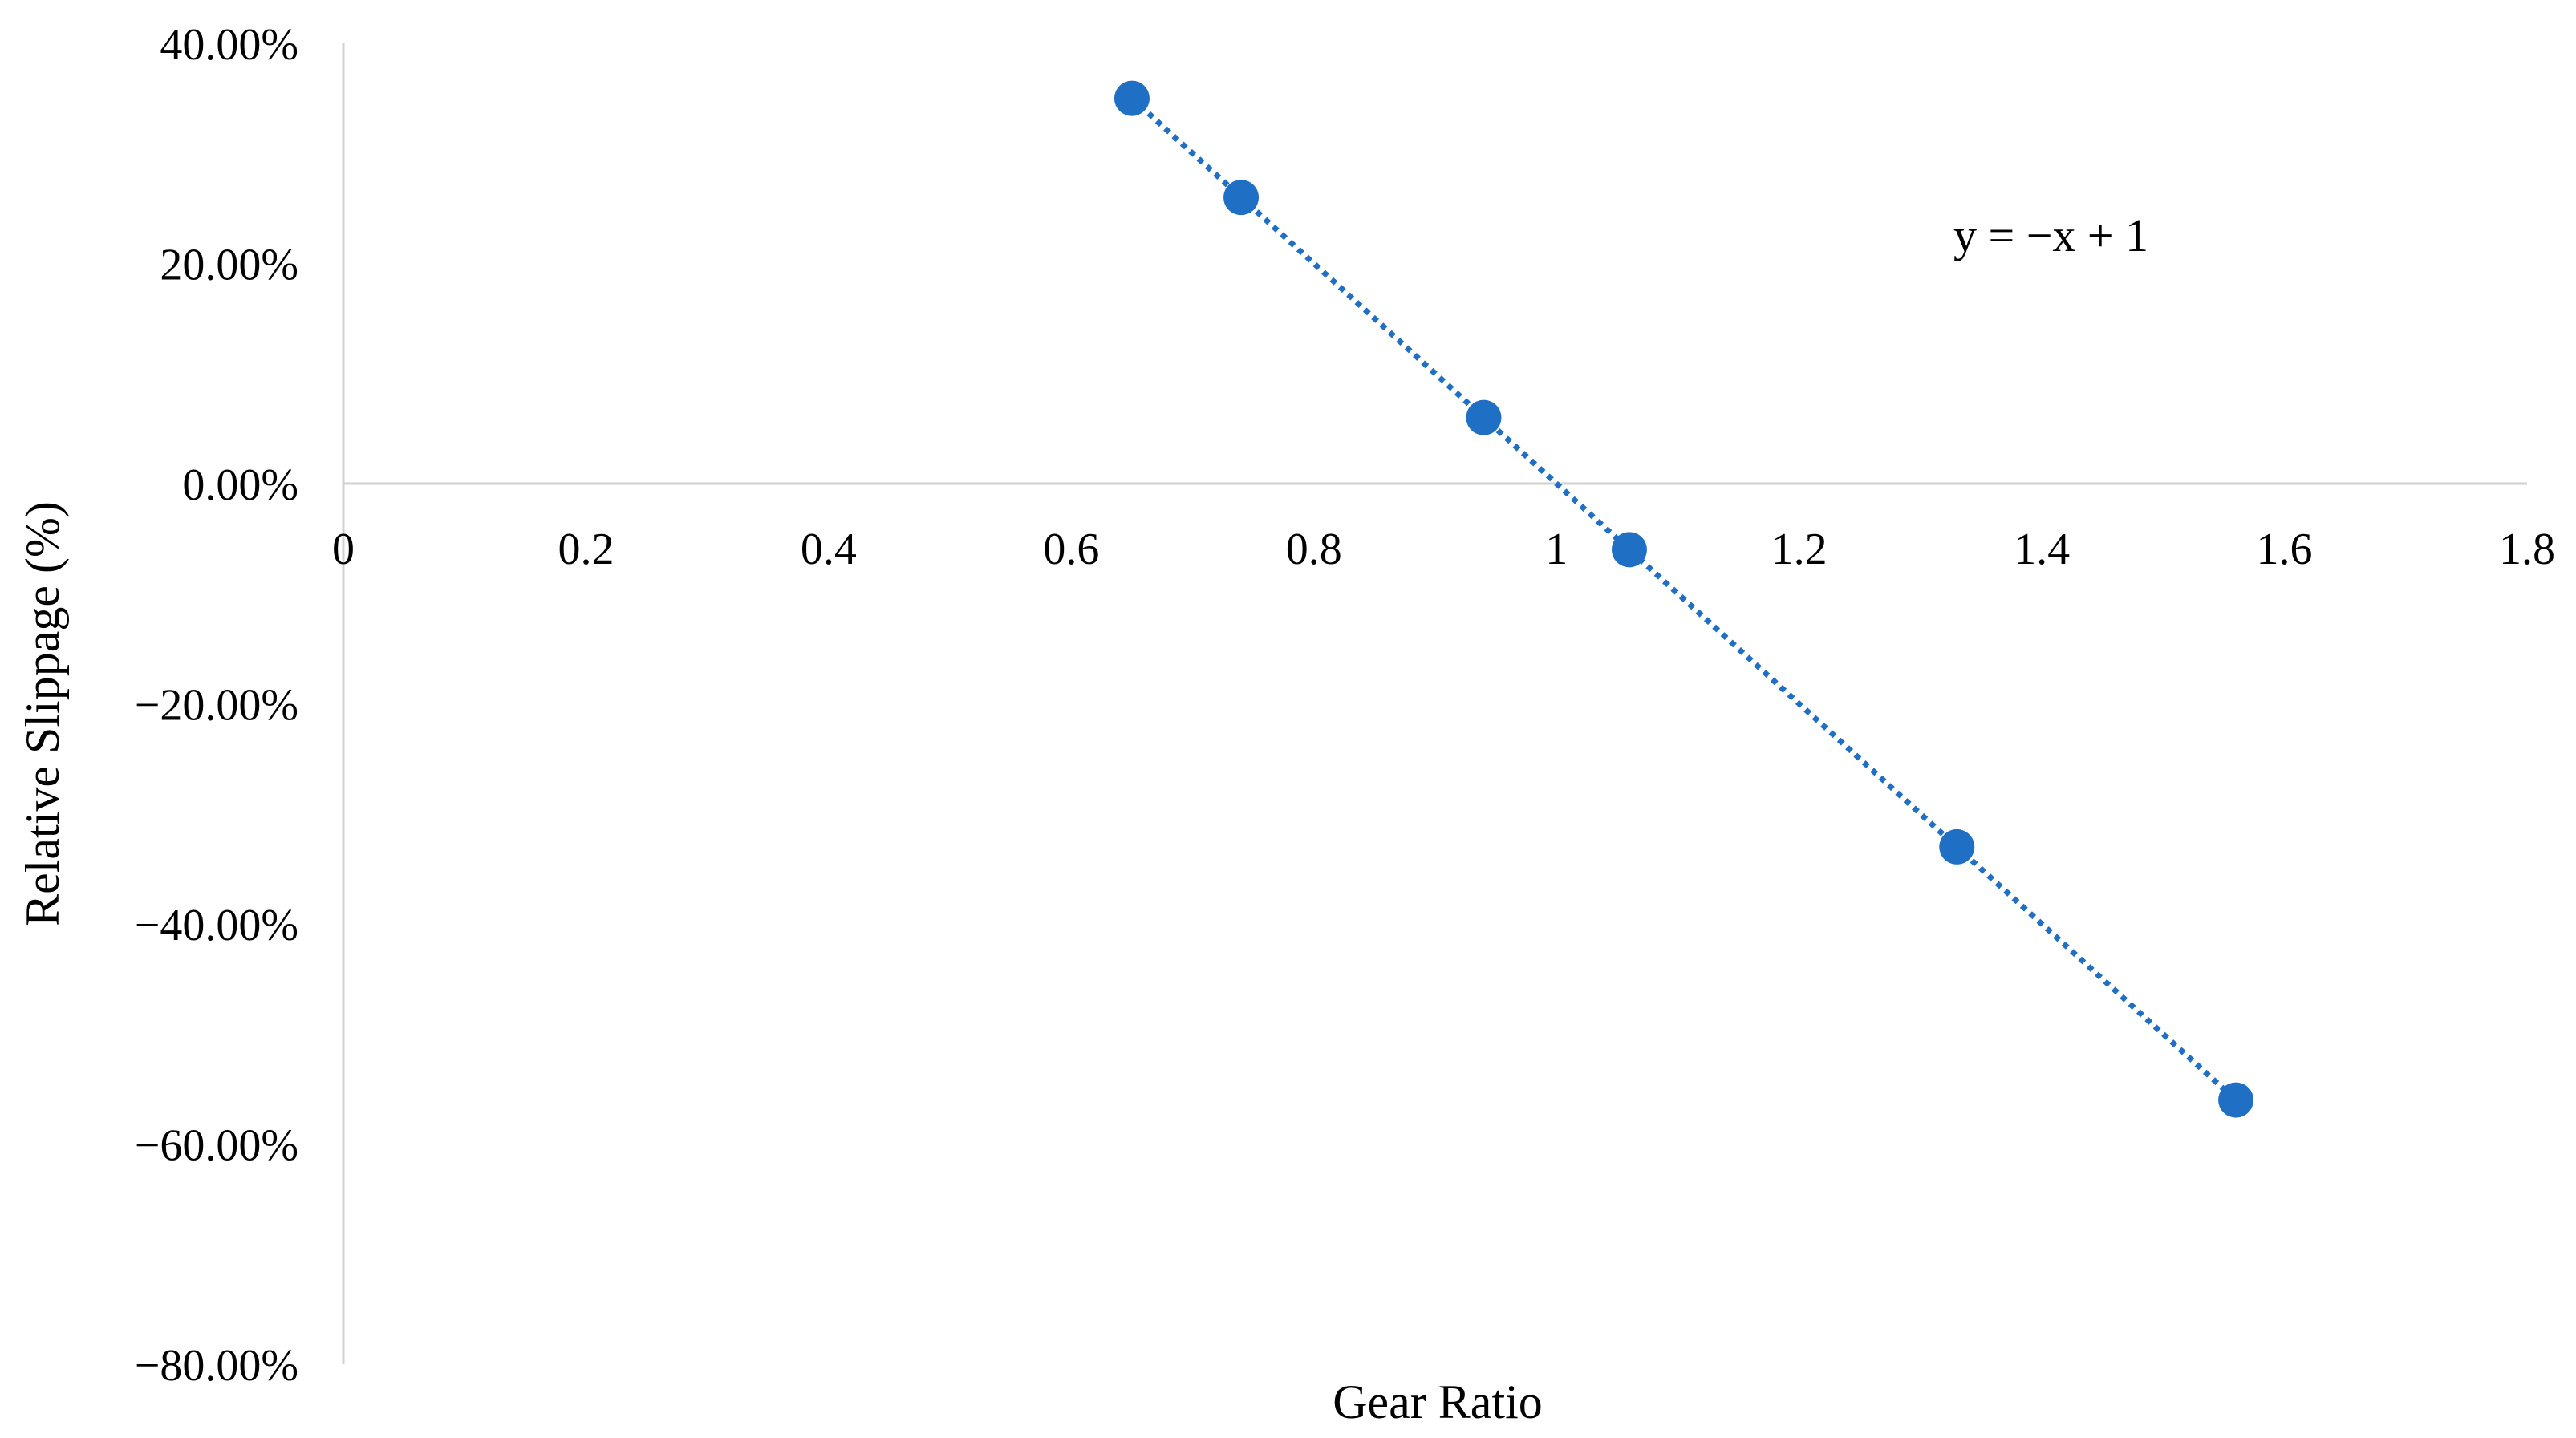 The width and height of the screenshot is (2576, 1438). I want to click on x-tick-label: 1.6, so click(2285, 549).